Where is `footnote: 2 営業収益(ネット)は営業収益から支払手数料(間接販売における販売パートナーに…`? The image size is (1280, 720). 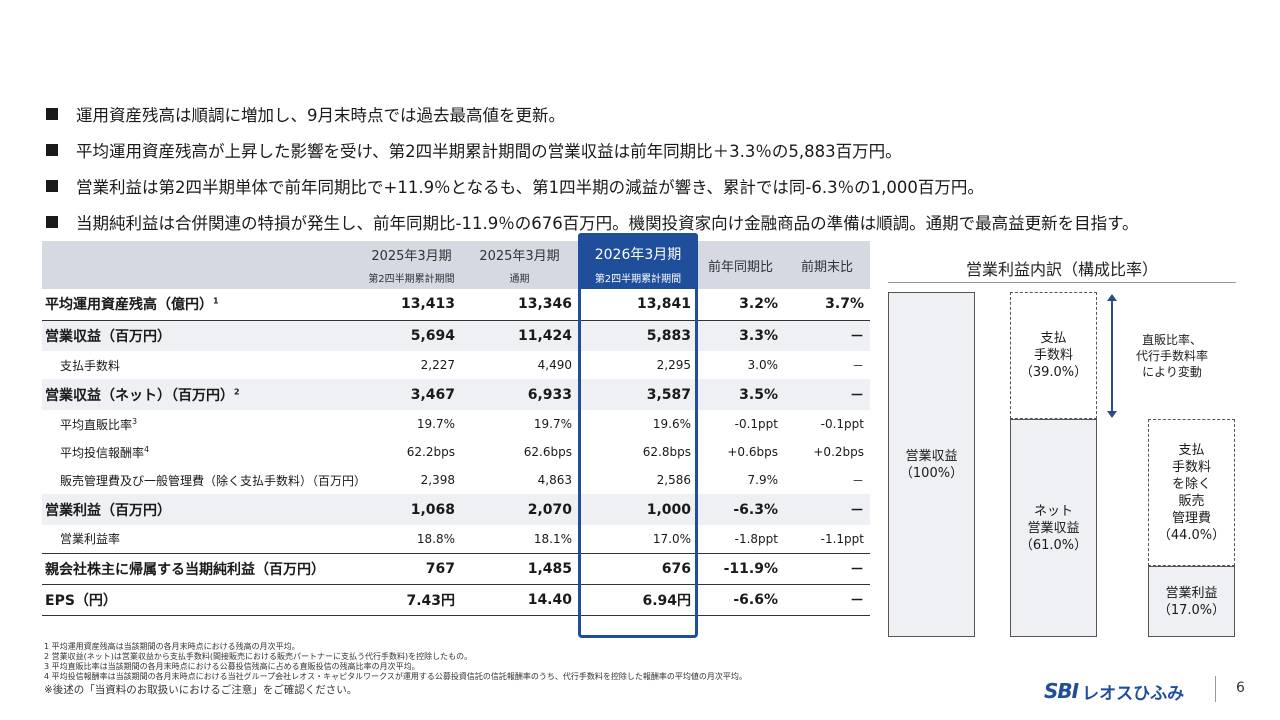
footnote: 2 営業収益(ネット)は営業収益から支払手数料(間接販売における販売パートナーに… is located at coordinates (258, 656).